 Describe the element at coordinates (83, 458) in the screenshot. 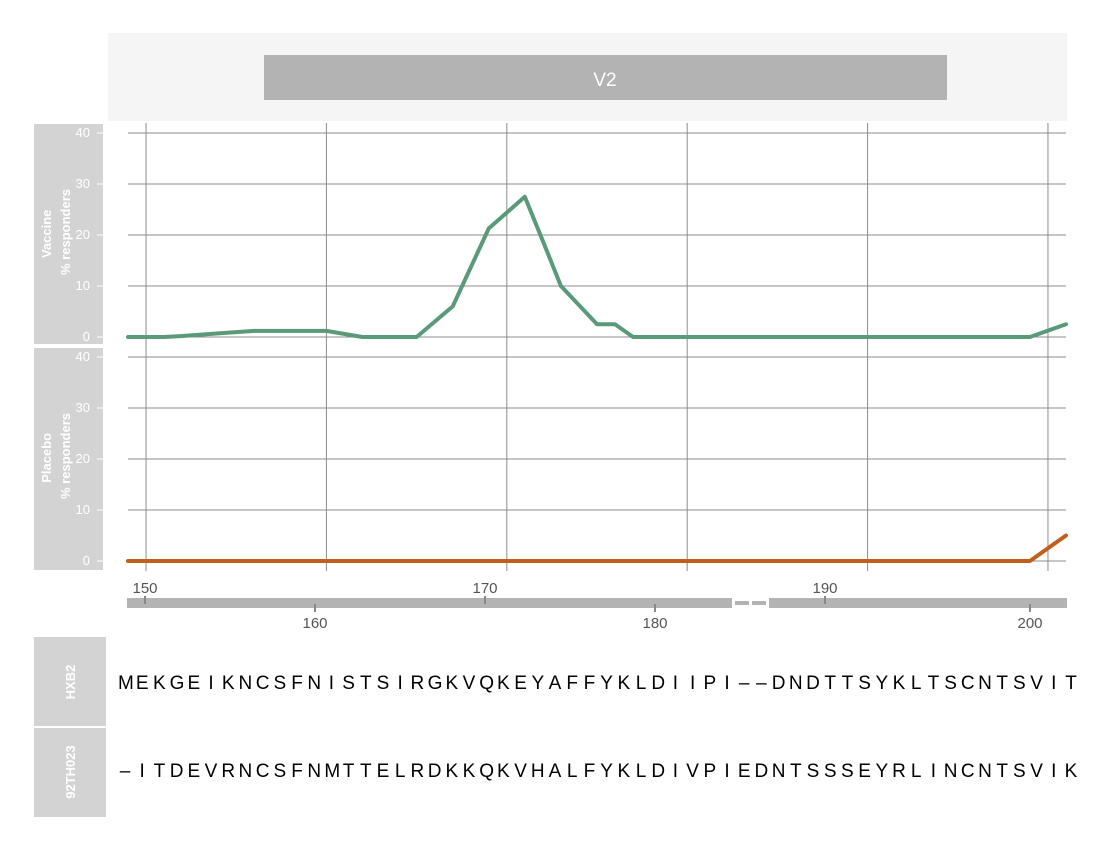

I see `panel-1-ytick-label-2: 20` at that location.